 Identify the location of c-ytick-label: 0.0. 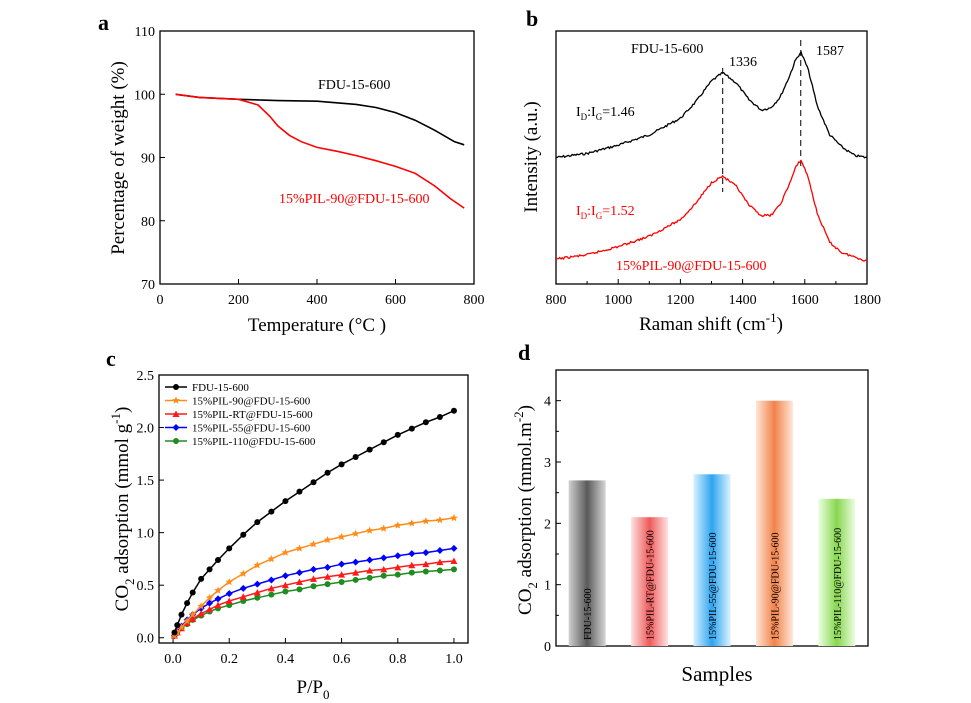
(146, 639).